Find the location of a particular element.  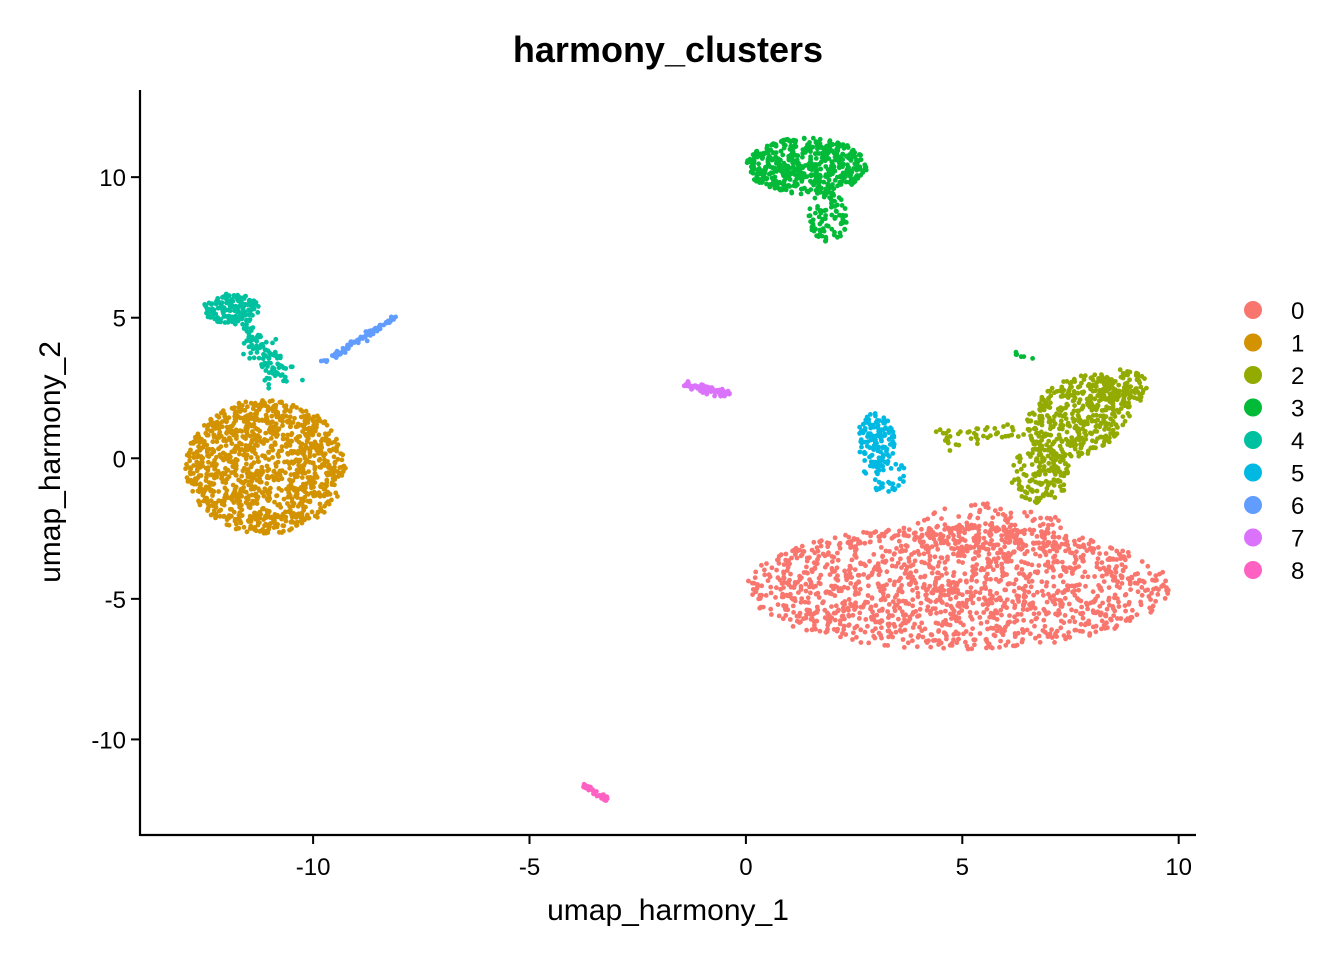

y-tick-label: -5 is located at coordinates (115, 600).